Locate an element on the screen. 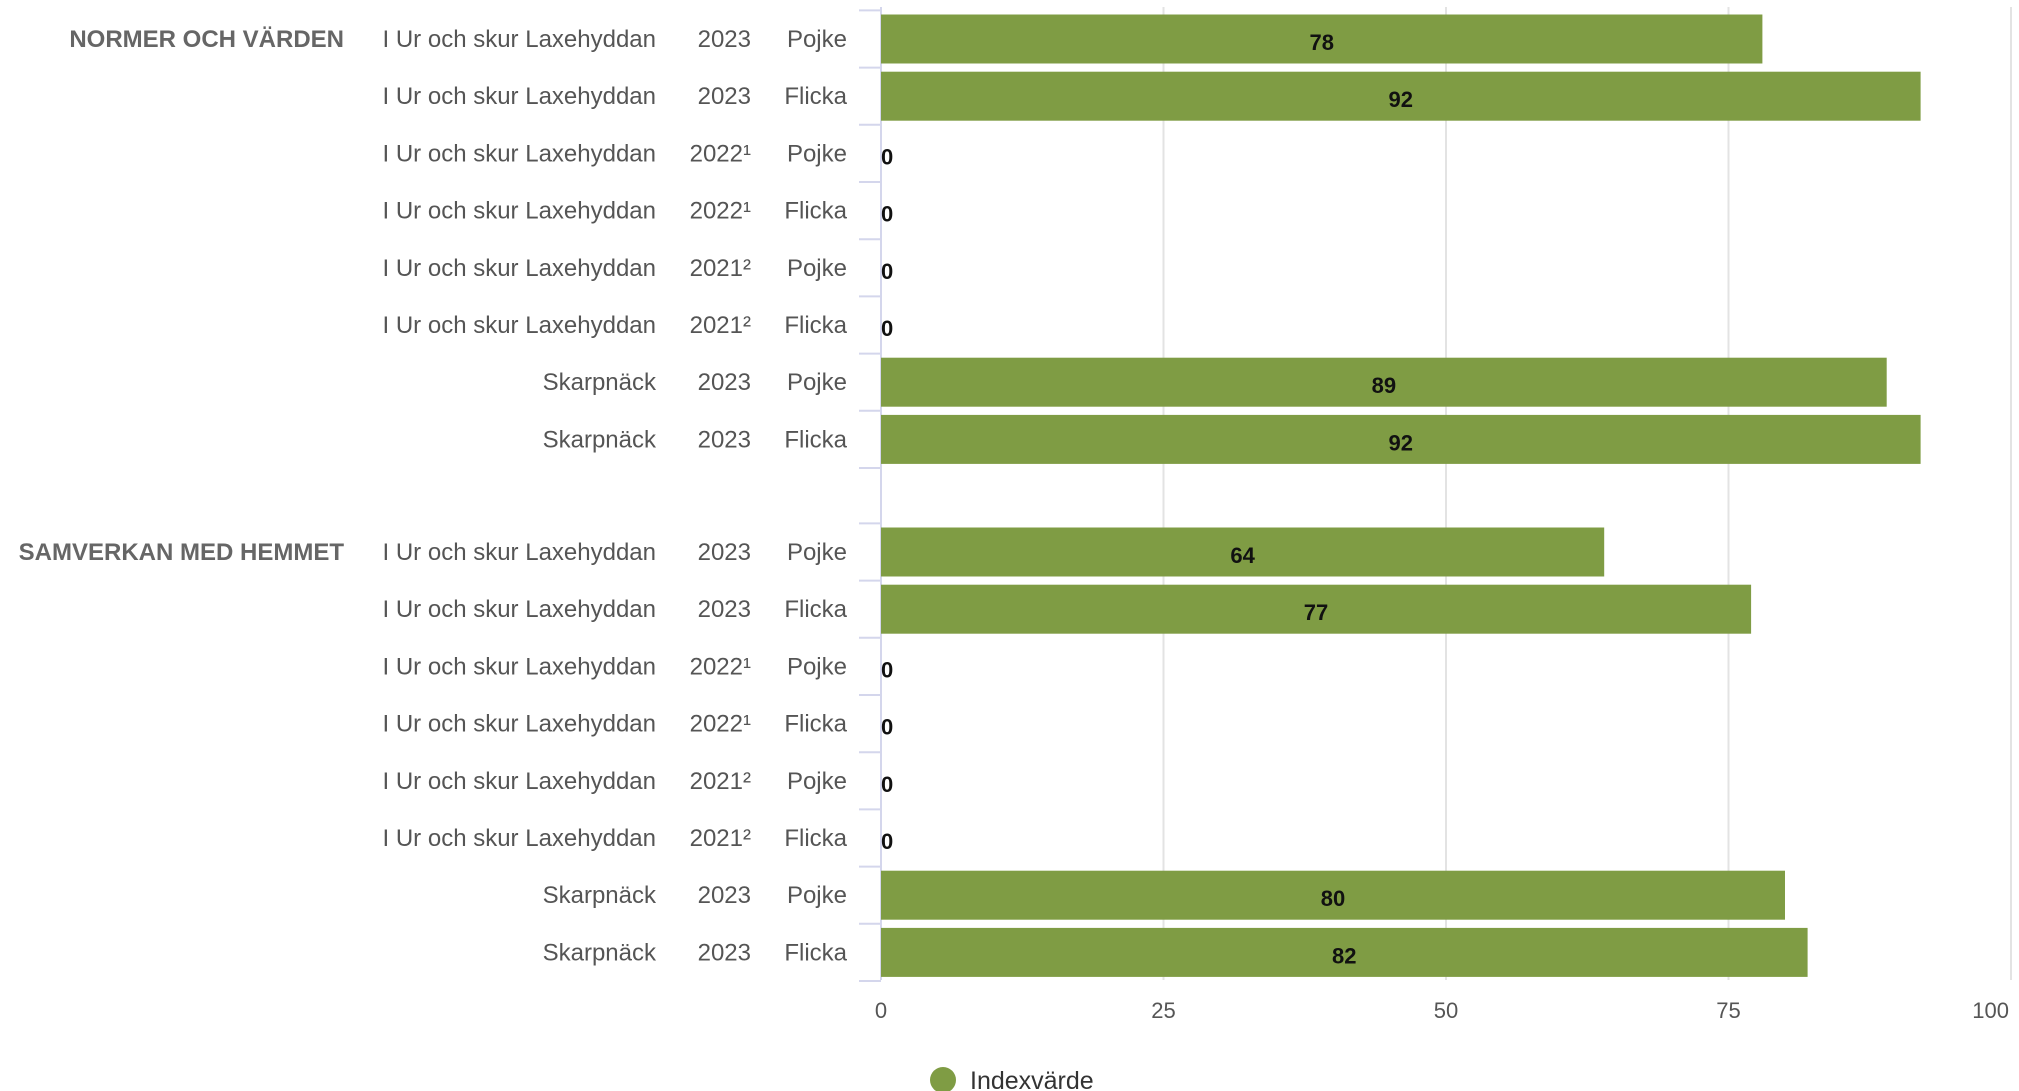 The width and height of the screenshot is (2019, 1091). legend: Indexvärde is located at coordinates (1012, 1079).